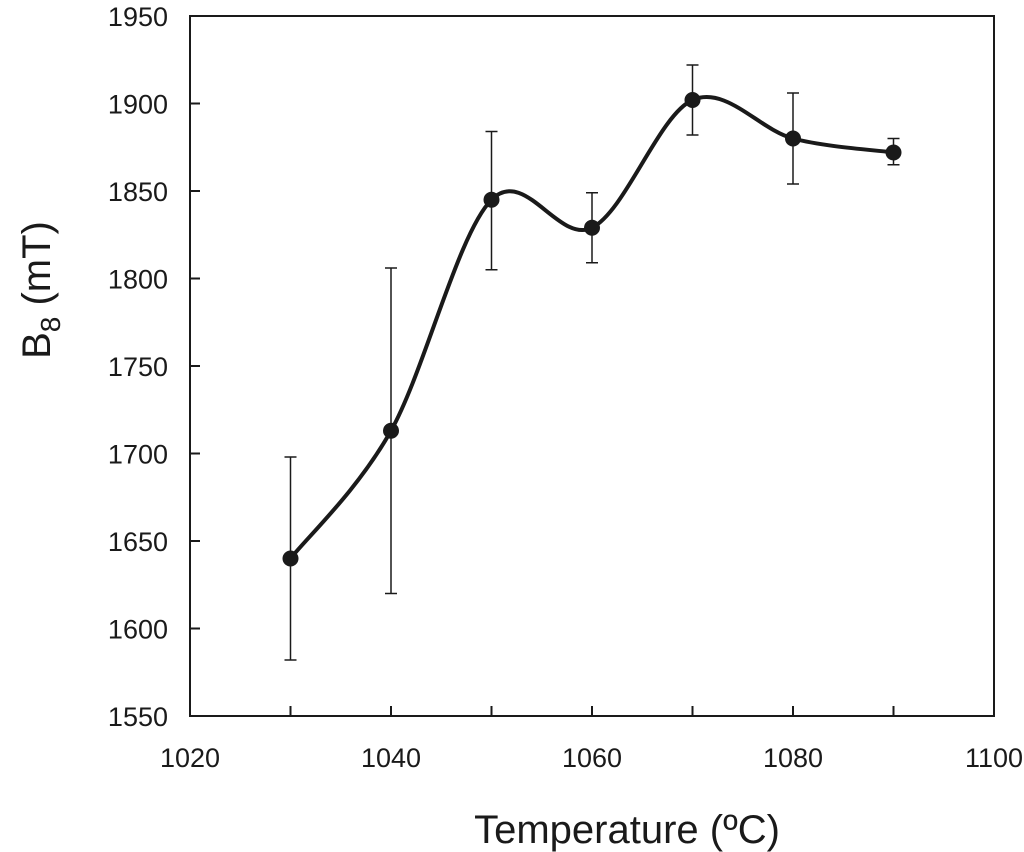  I want to click on y-tick-label-1850: 1850, so click(138, 192).